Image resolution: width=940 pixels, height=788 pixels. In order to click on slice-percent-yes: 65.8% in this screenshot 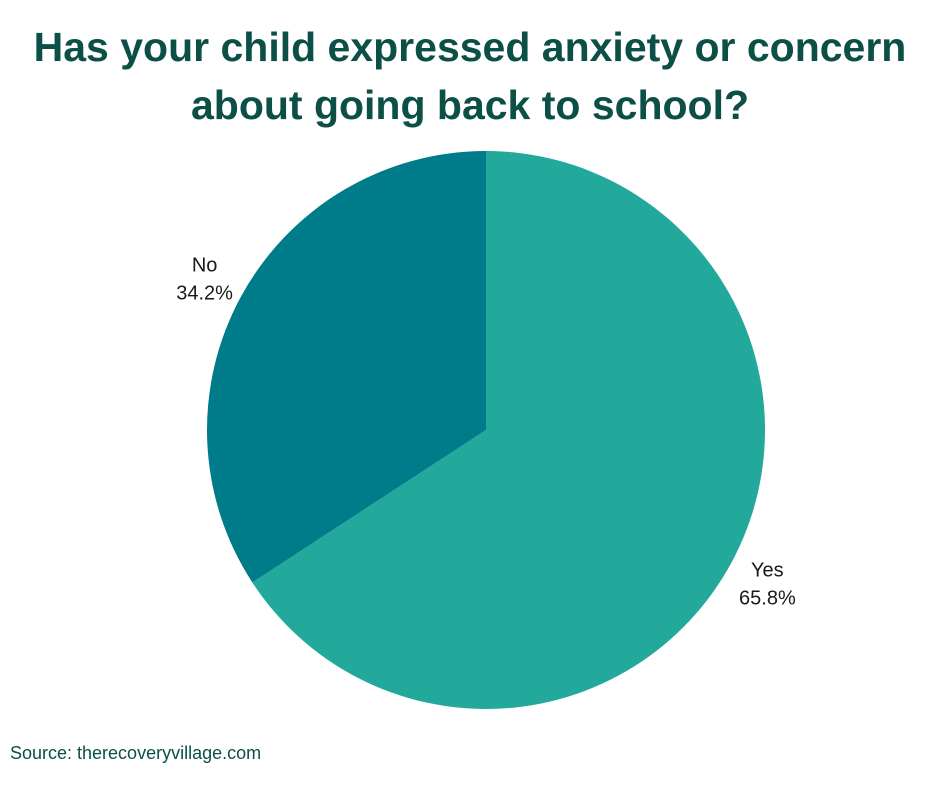, I will do `click(767, 598)`.